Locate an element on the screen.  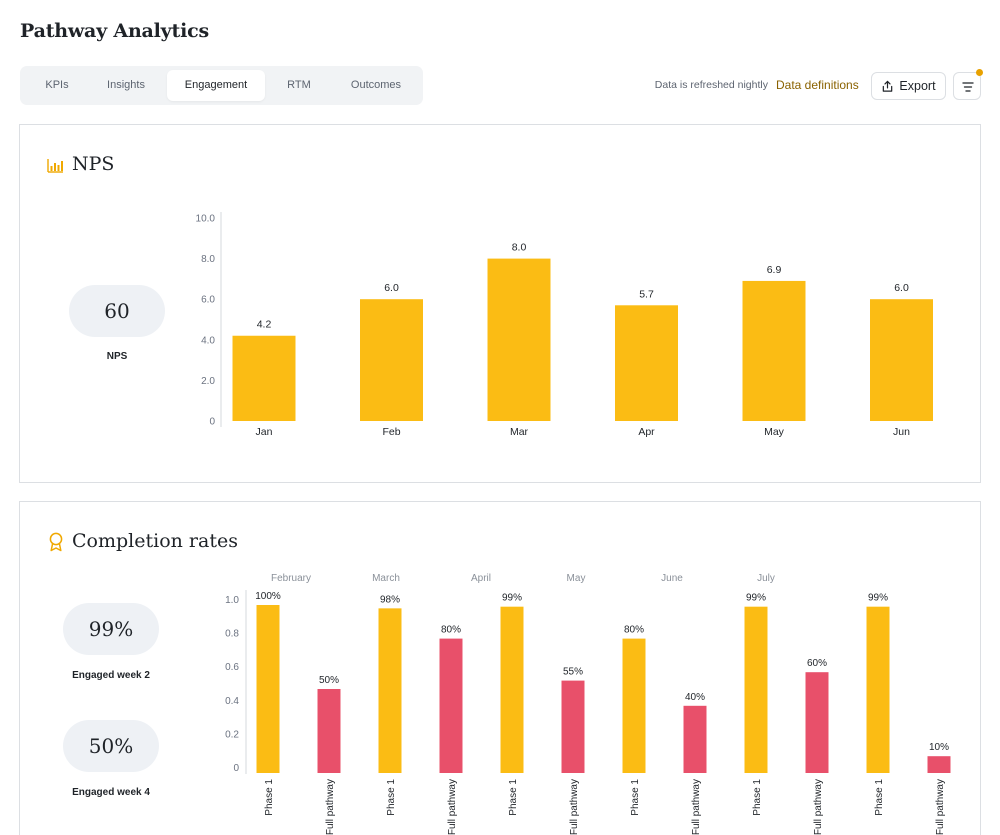
nps-y-tick-label: 4.0 is located at coordinates (208, 340).